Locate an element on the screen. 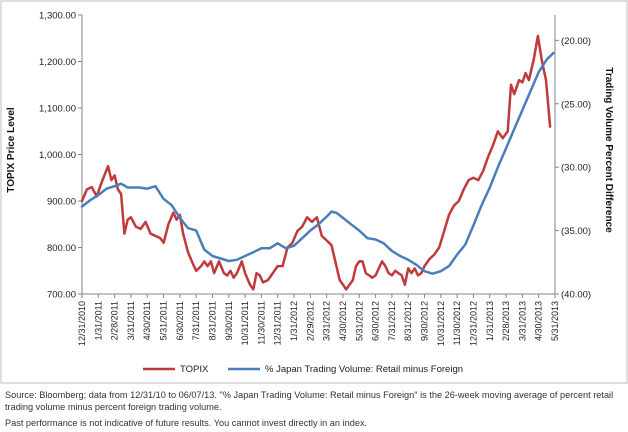  x-tick-label: 12/31/2011 is located at coordinates (278, 323).